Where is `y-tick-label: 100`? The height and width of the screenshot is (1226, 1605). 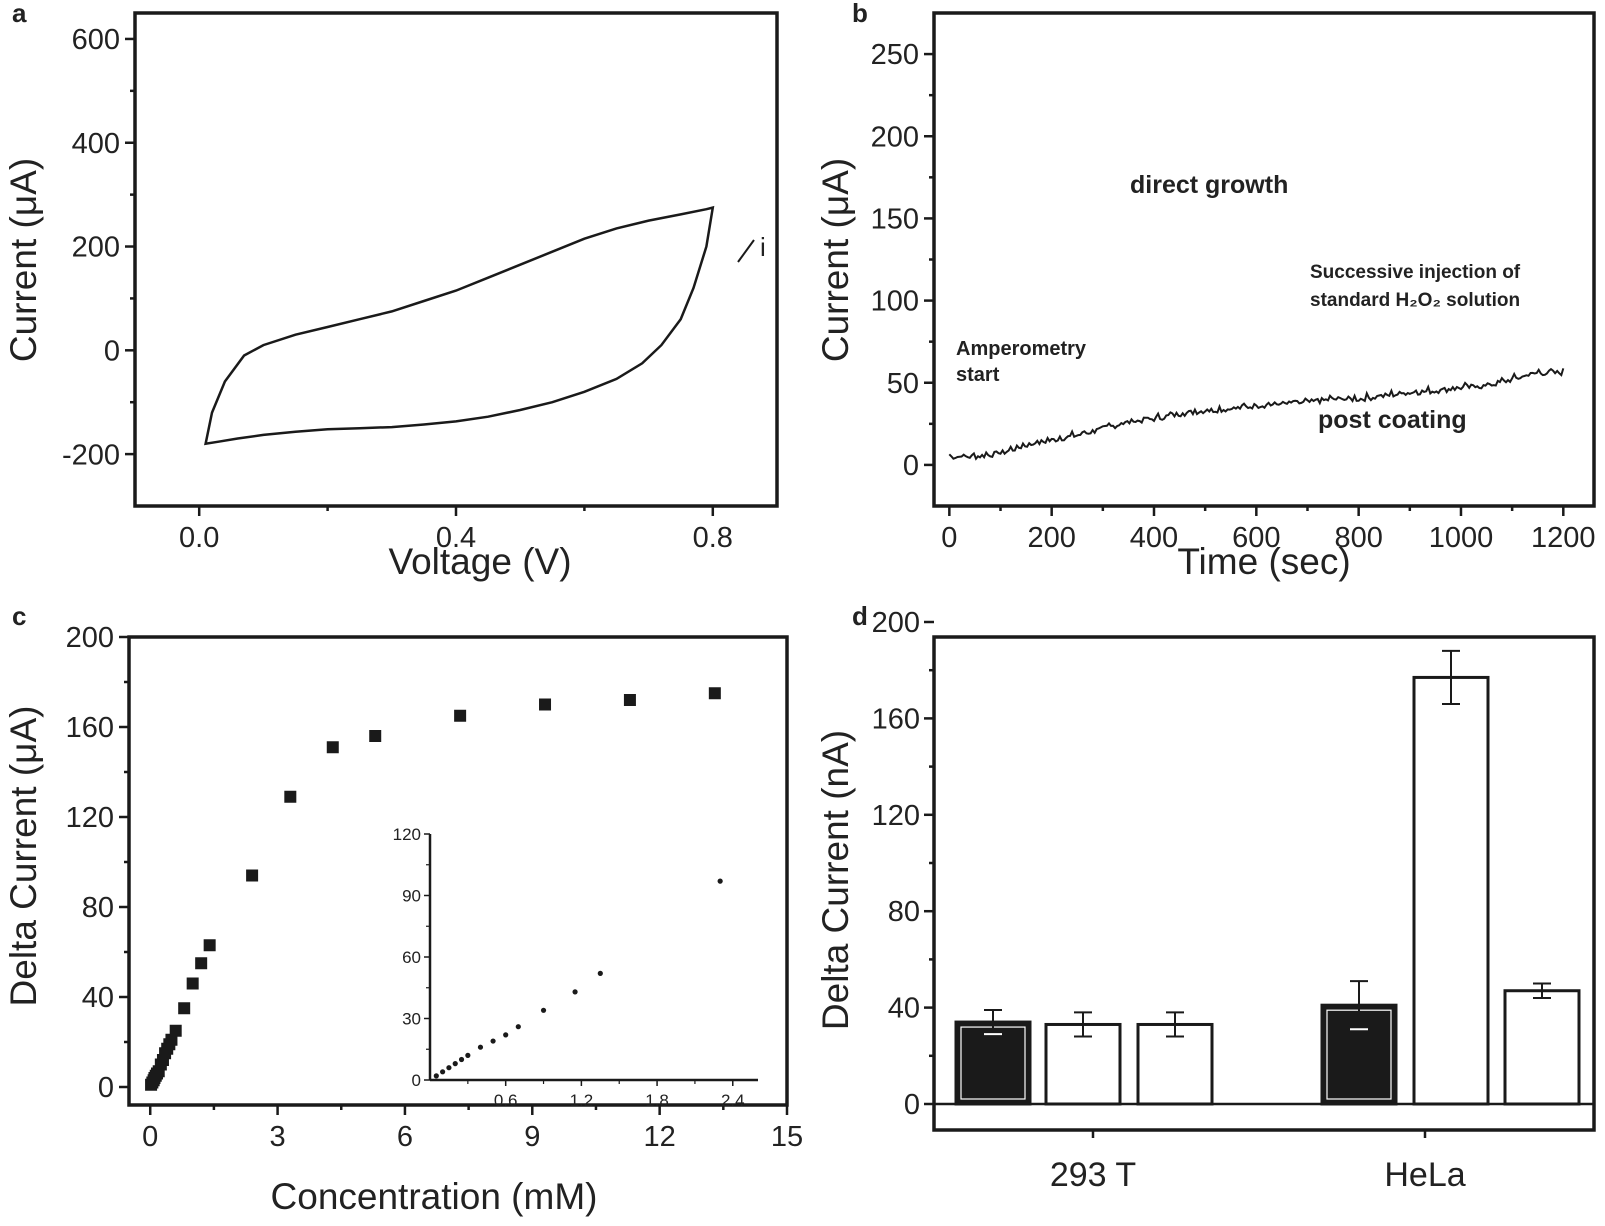 y-tick-label: 100 is located at coordinates (895, 302).